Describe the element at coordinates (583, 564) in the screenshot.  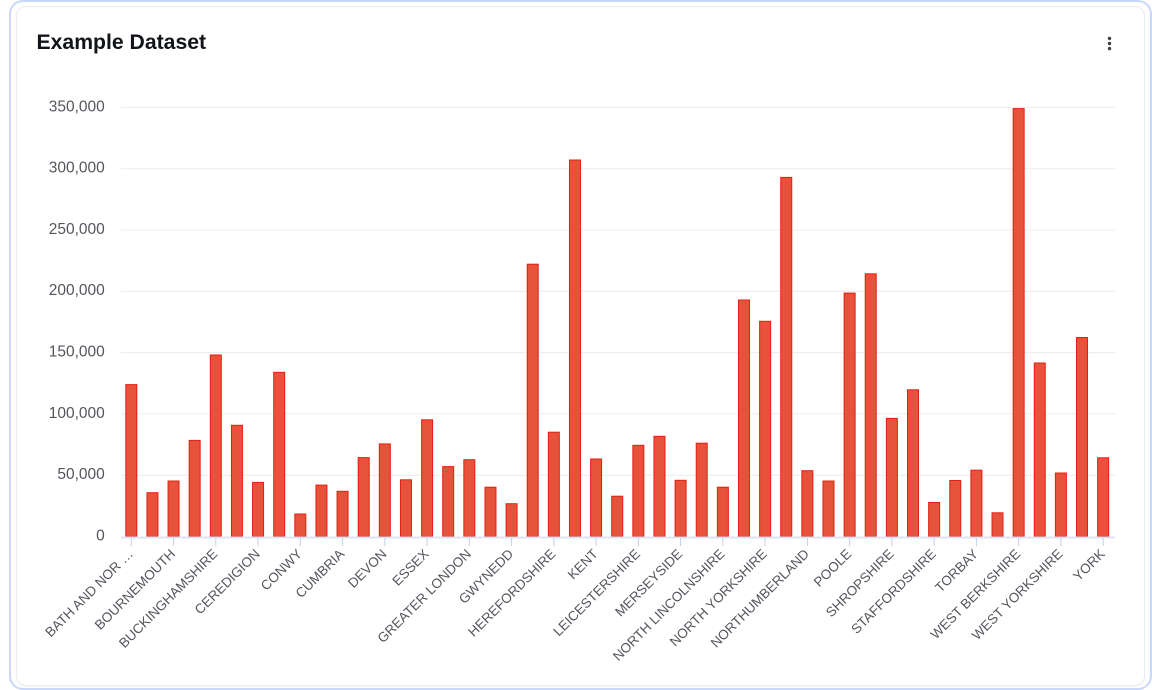
I see `svg-text: KENT` at that location.